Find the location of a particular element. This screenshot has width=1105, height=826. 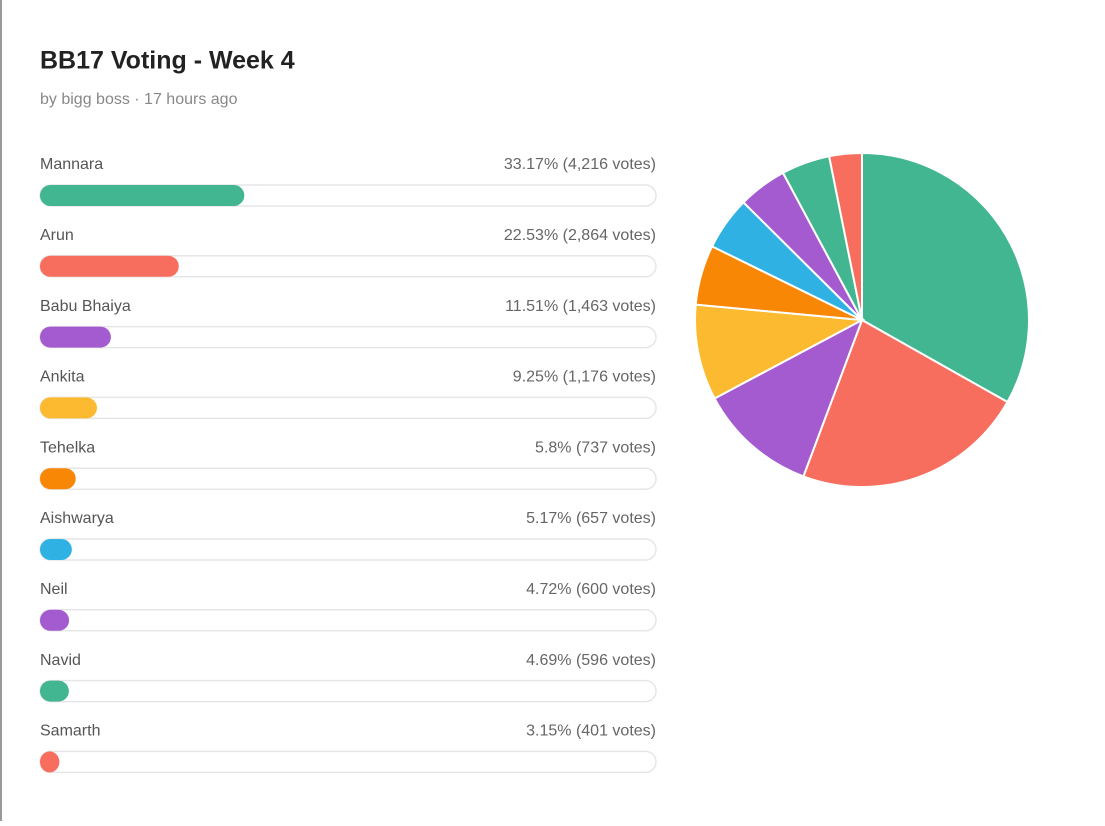

option-name: Tehelka is located at coordinates (67, 447).